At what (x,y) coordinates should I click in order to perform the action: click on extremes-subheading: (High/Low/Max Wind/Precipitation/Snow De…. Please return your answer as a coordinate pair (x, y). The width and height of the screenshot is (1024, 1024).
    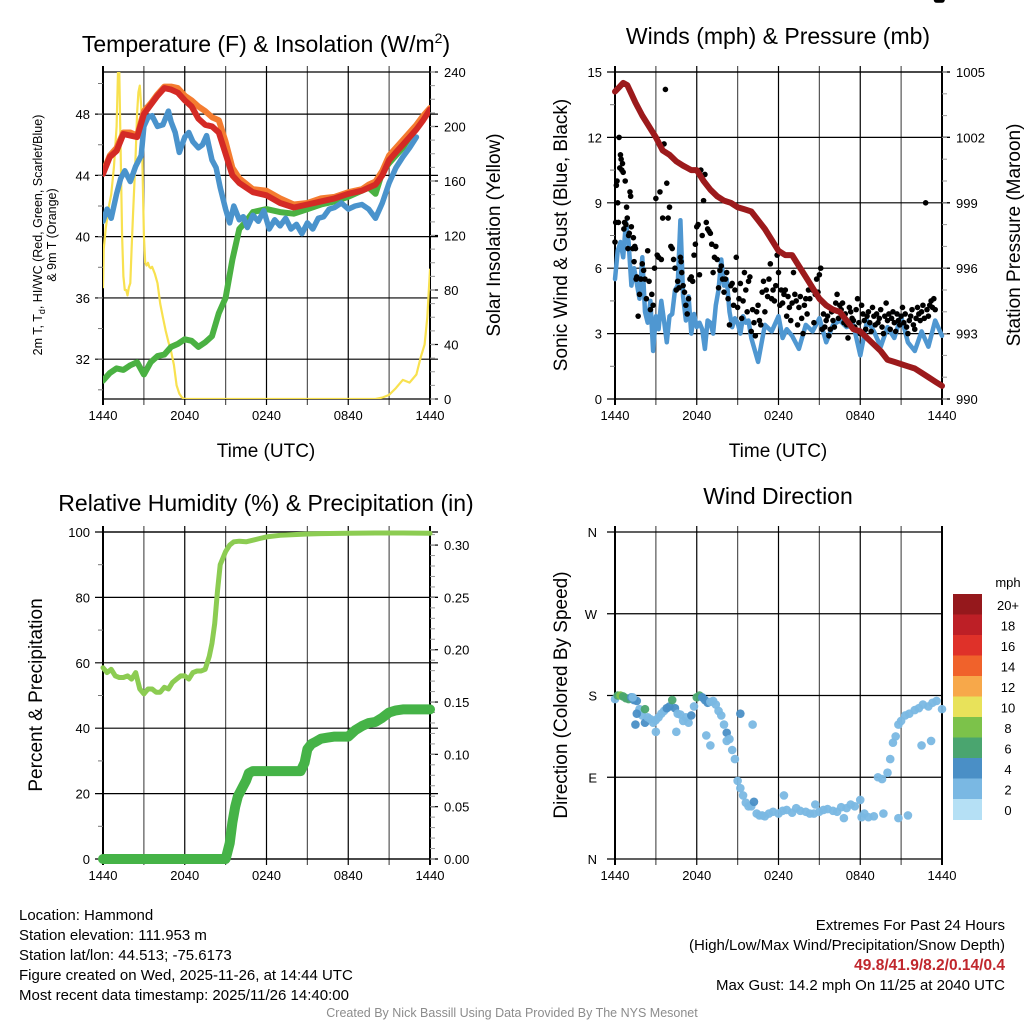
    Looking at the image, I should click on (847, 945).